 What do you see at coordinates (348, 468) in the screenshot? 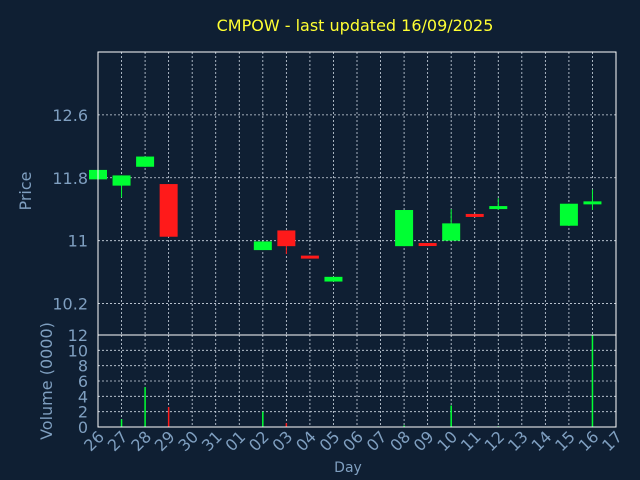
I see `day-axis-label: Day` at bounding box center [348, 468].